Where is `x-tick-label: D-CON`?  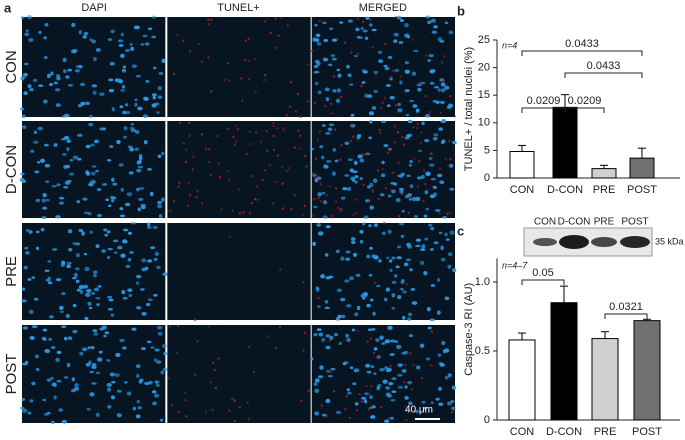 x-tick-label: D-CON is located at coordinates (565, 190).